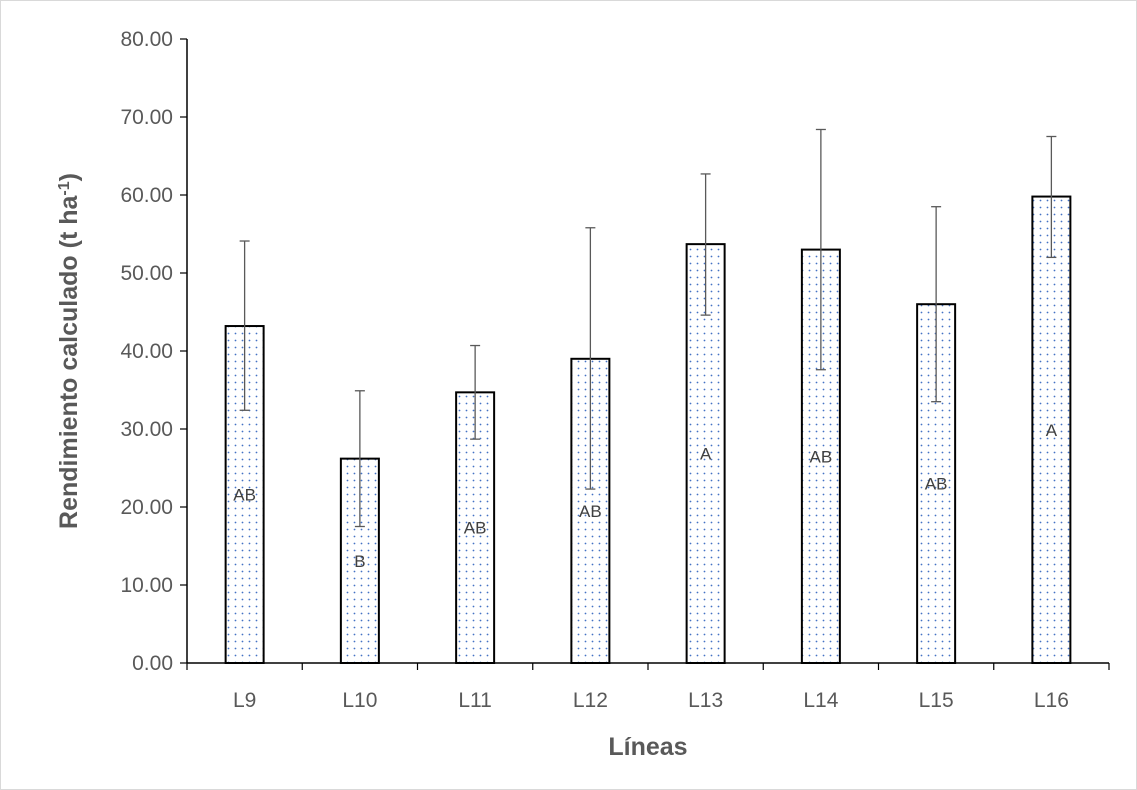 Image resolution: width=1137 pixels, height=790 pixels. Describe the element at coordinates (590, 700) in the screenshot. I see `x-tick-label-L12: L12` at that location.